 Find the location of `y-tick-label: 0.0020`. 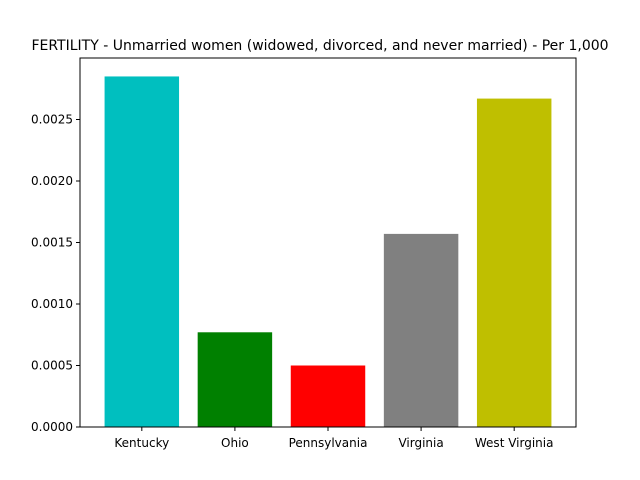

y-tick-label: 0.0020 is located at coordinates (52, 181).